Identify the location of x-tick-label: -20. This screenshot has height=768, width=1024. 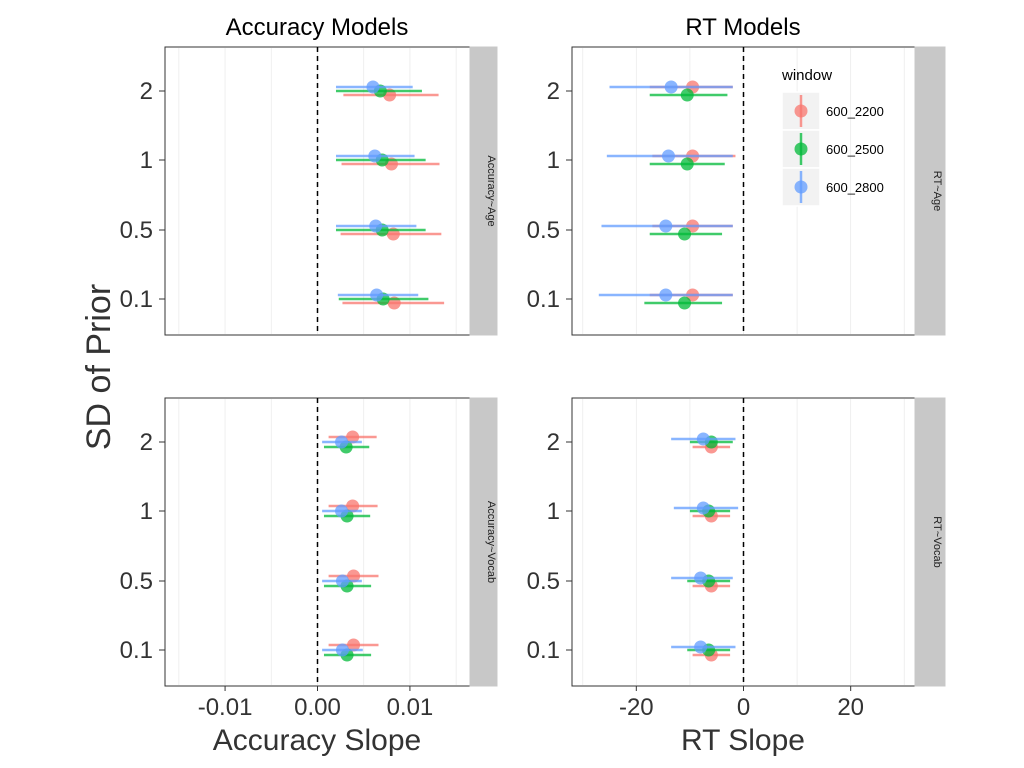
(636, 707).